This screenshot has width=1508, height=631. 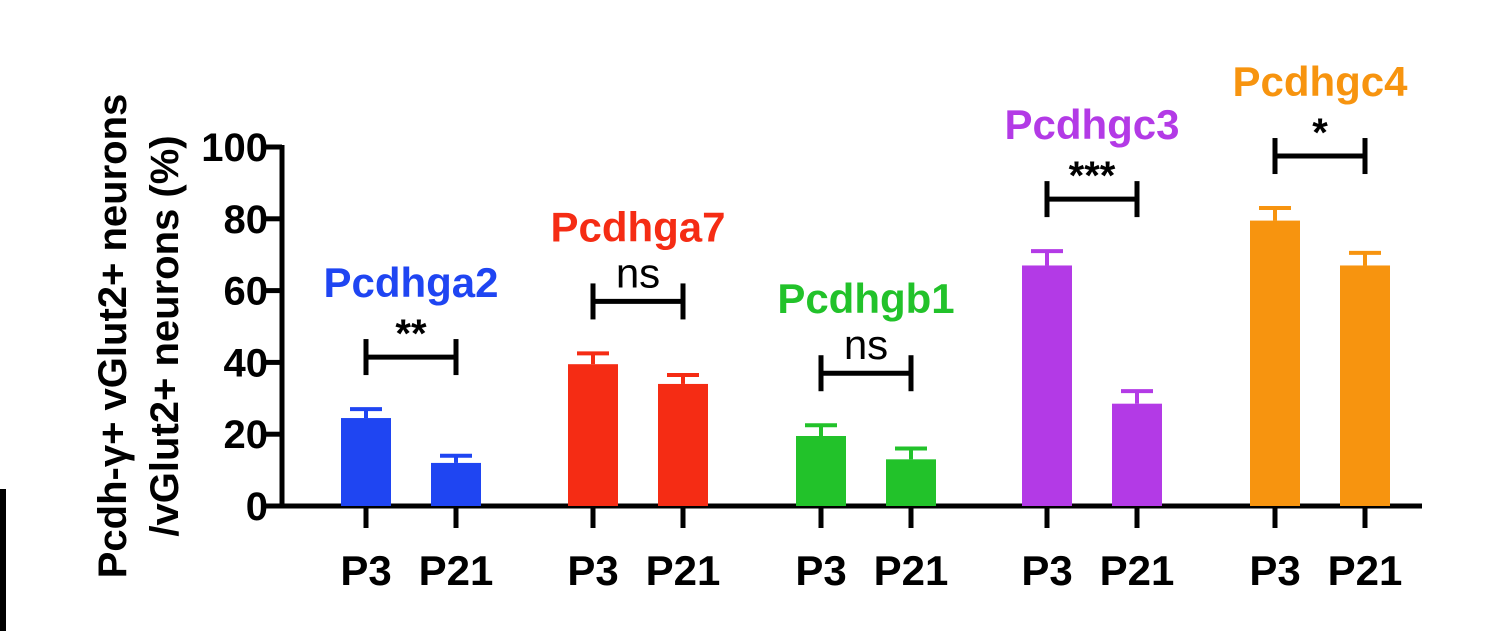 What do you see at coordinates (234, 148) in the screenshot?
I see `y-tick-label: 100` at bounding box center [234, 148].